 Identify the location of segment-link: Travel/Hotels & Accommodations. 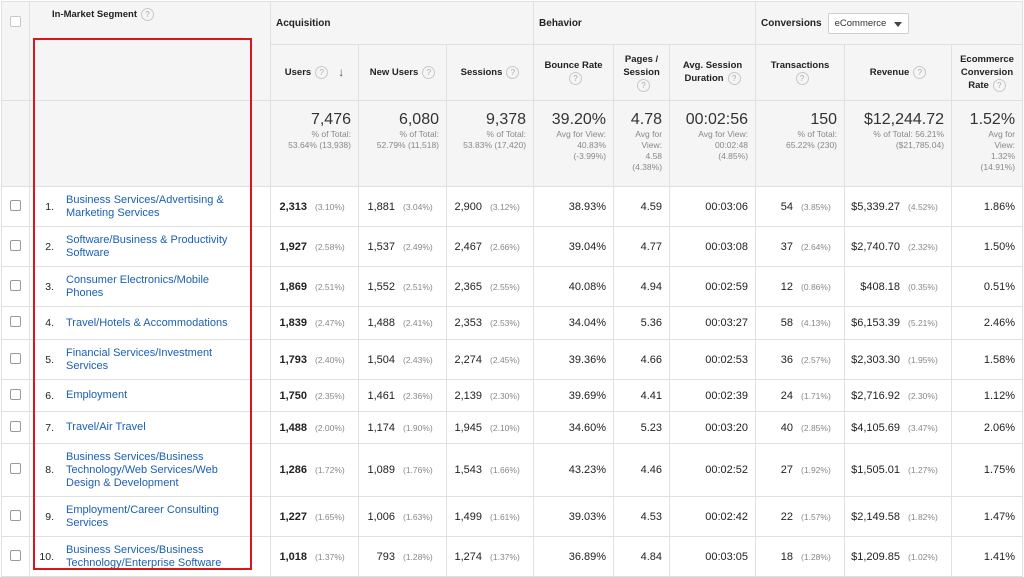
(147, 322).